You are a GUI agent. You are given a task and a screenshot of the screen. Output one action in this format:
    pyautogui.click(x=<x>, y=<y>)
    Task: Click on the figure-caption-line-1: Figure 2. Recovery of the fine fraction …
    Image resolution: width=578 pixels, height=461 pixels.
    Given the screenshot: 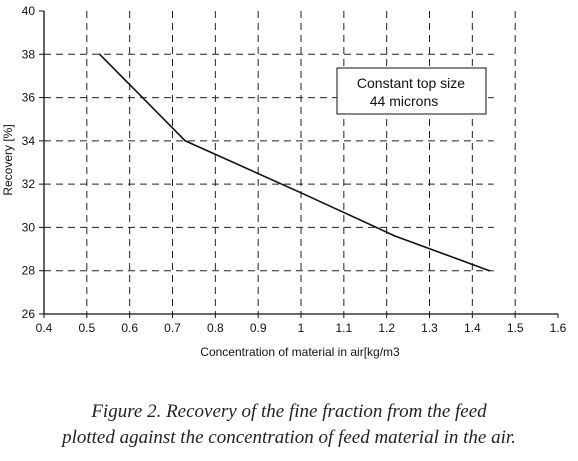 What is the action you would take?
    pyautogui.click(x=289, y=411)
    